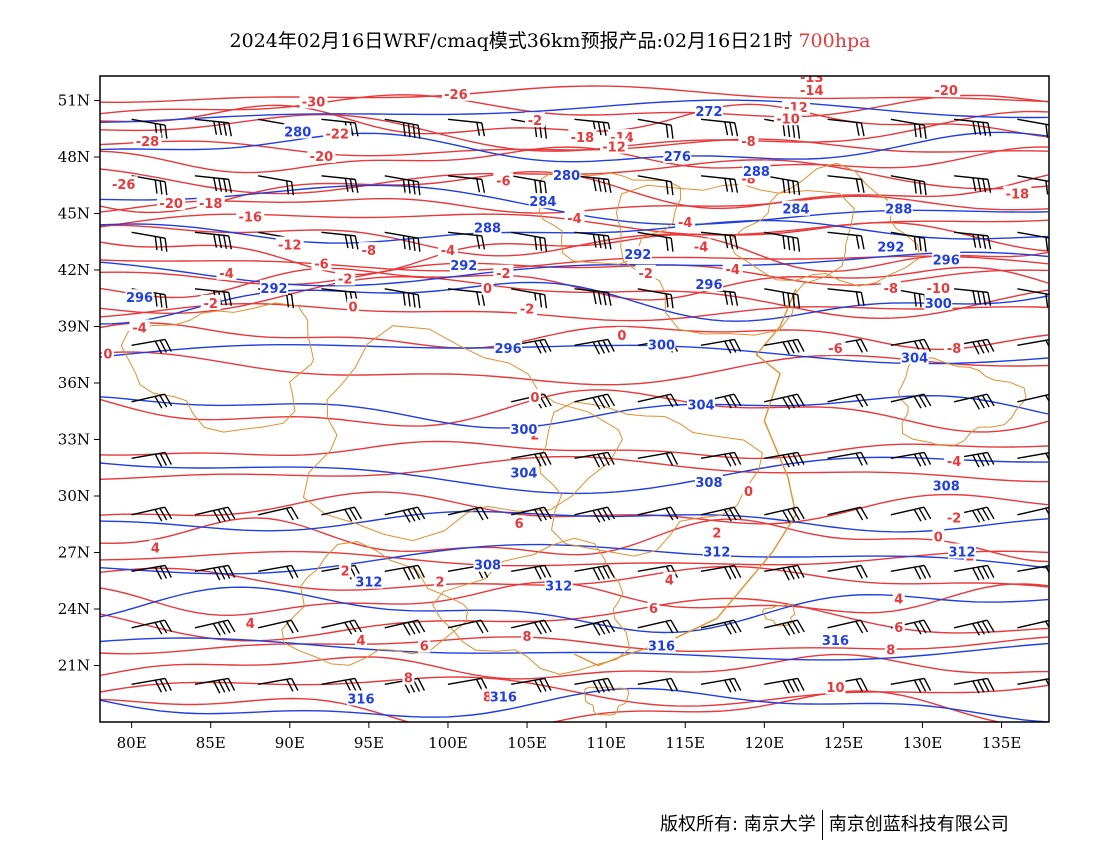 The width and height of the screenshot is (1100, 850). Describe the element at coordinates (290, 246) in the screenshot. I see `temperature-contour-label: -12` at that location.